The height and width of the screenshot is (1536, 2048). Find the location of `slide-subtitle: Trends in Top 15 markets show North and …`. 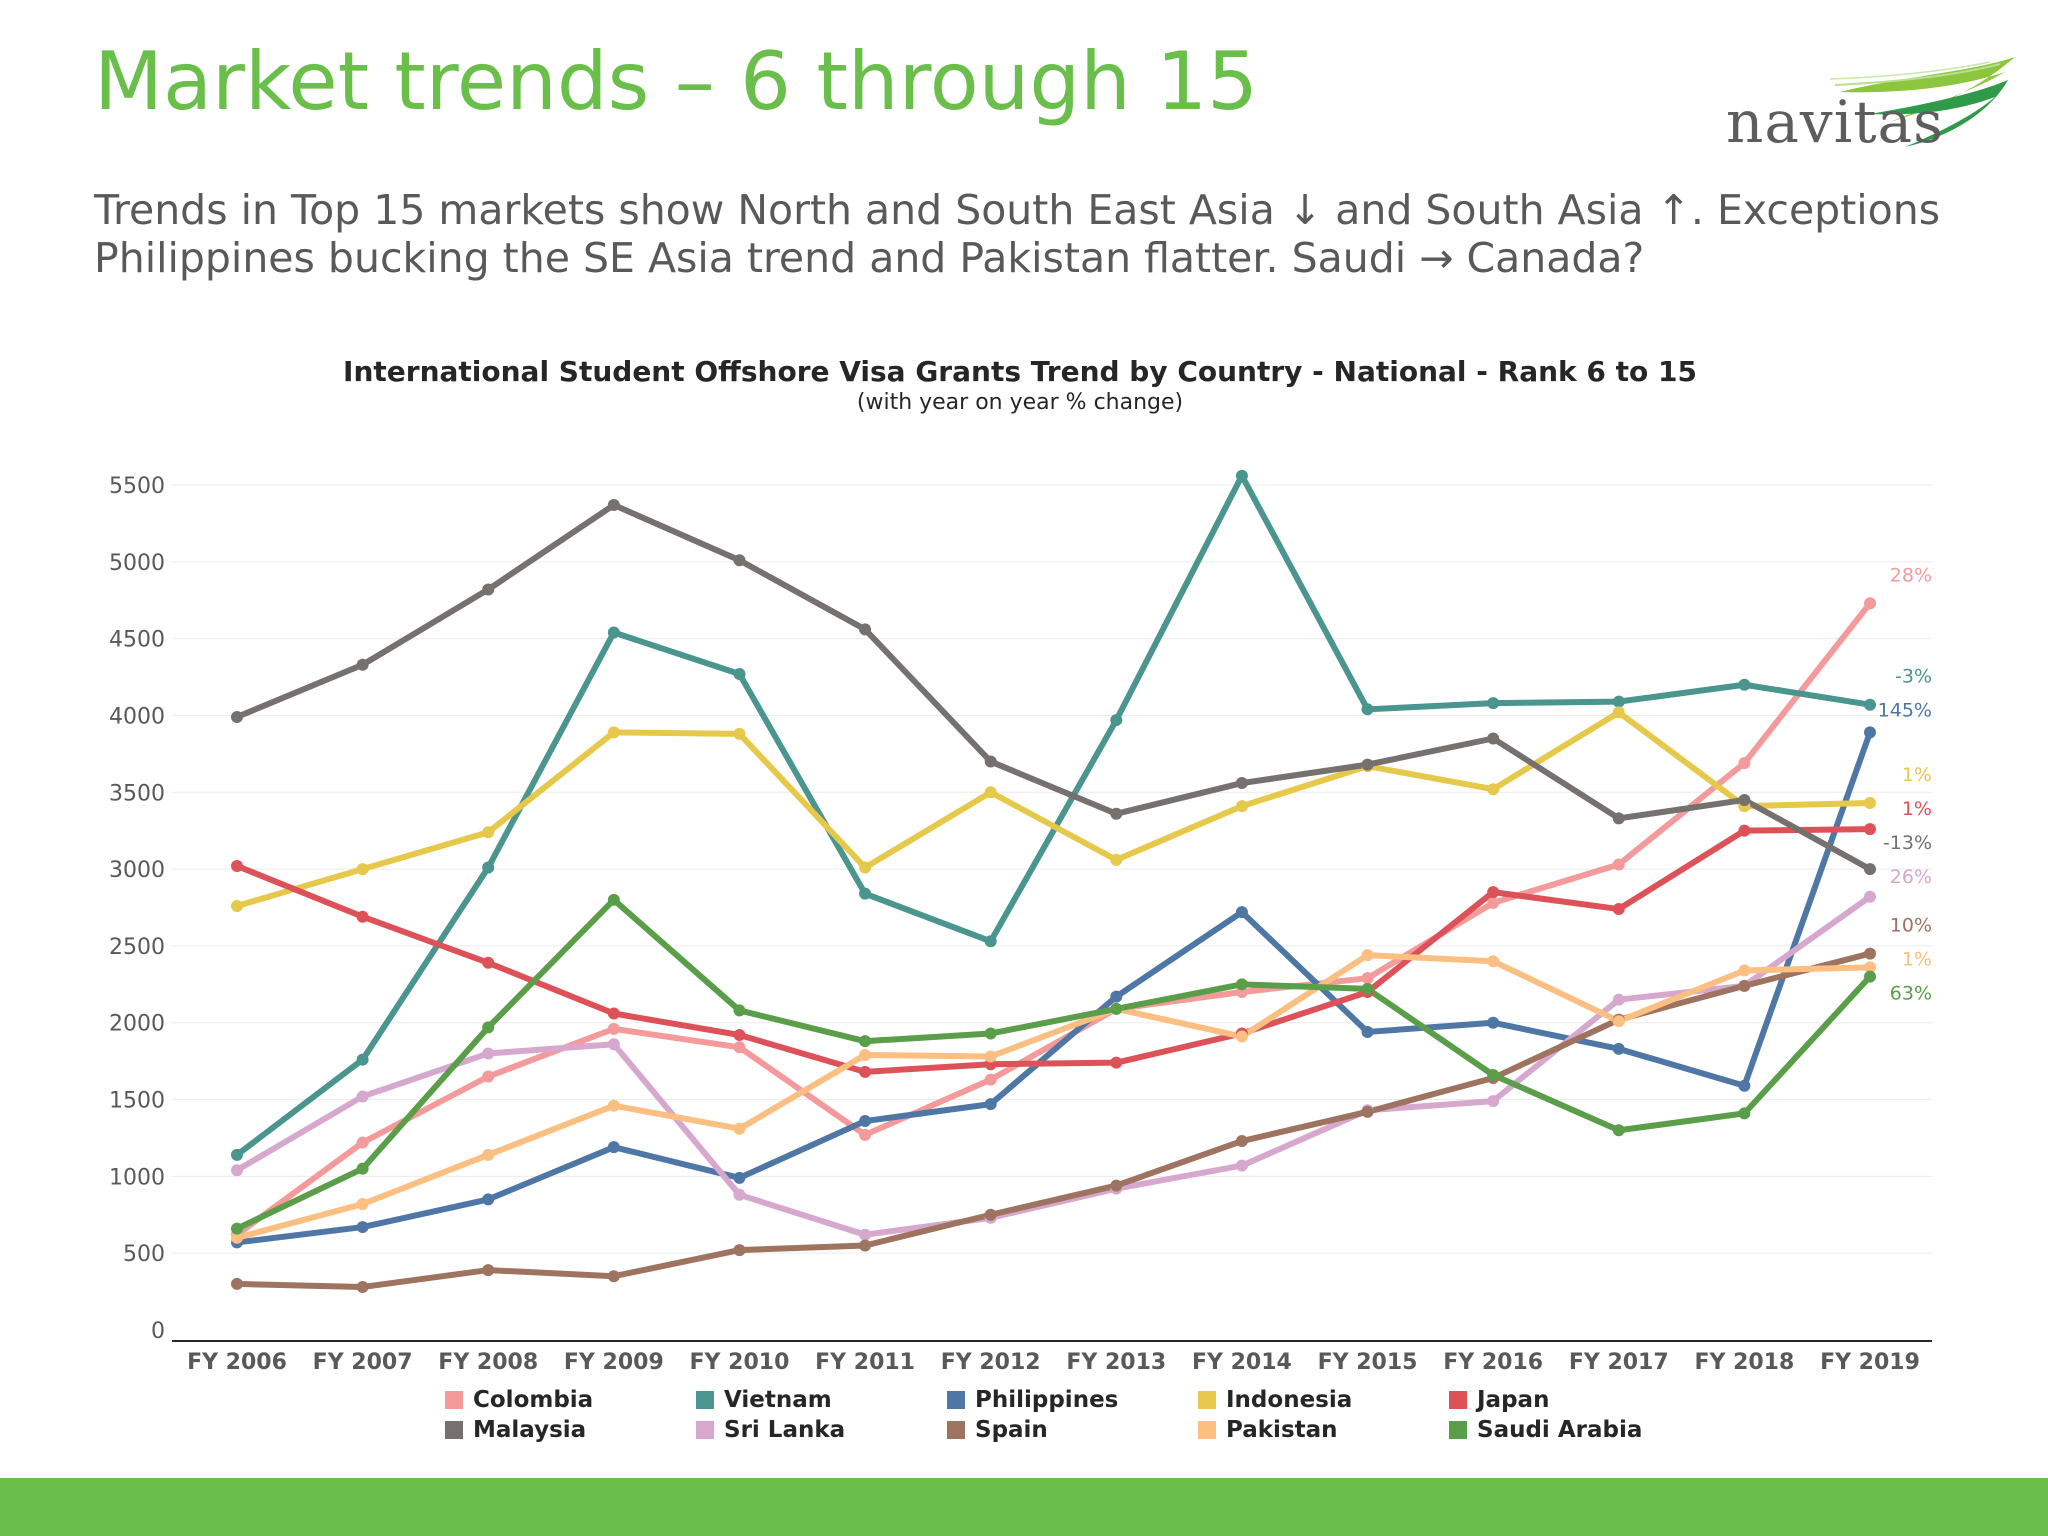

slide-subtitle: Trends in Top 15 markets show North and … is located at coordinates (1017, 234).